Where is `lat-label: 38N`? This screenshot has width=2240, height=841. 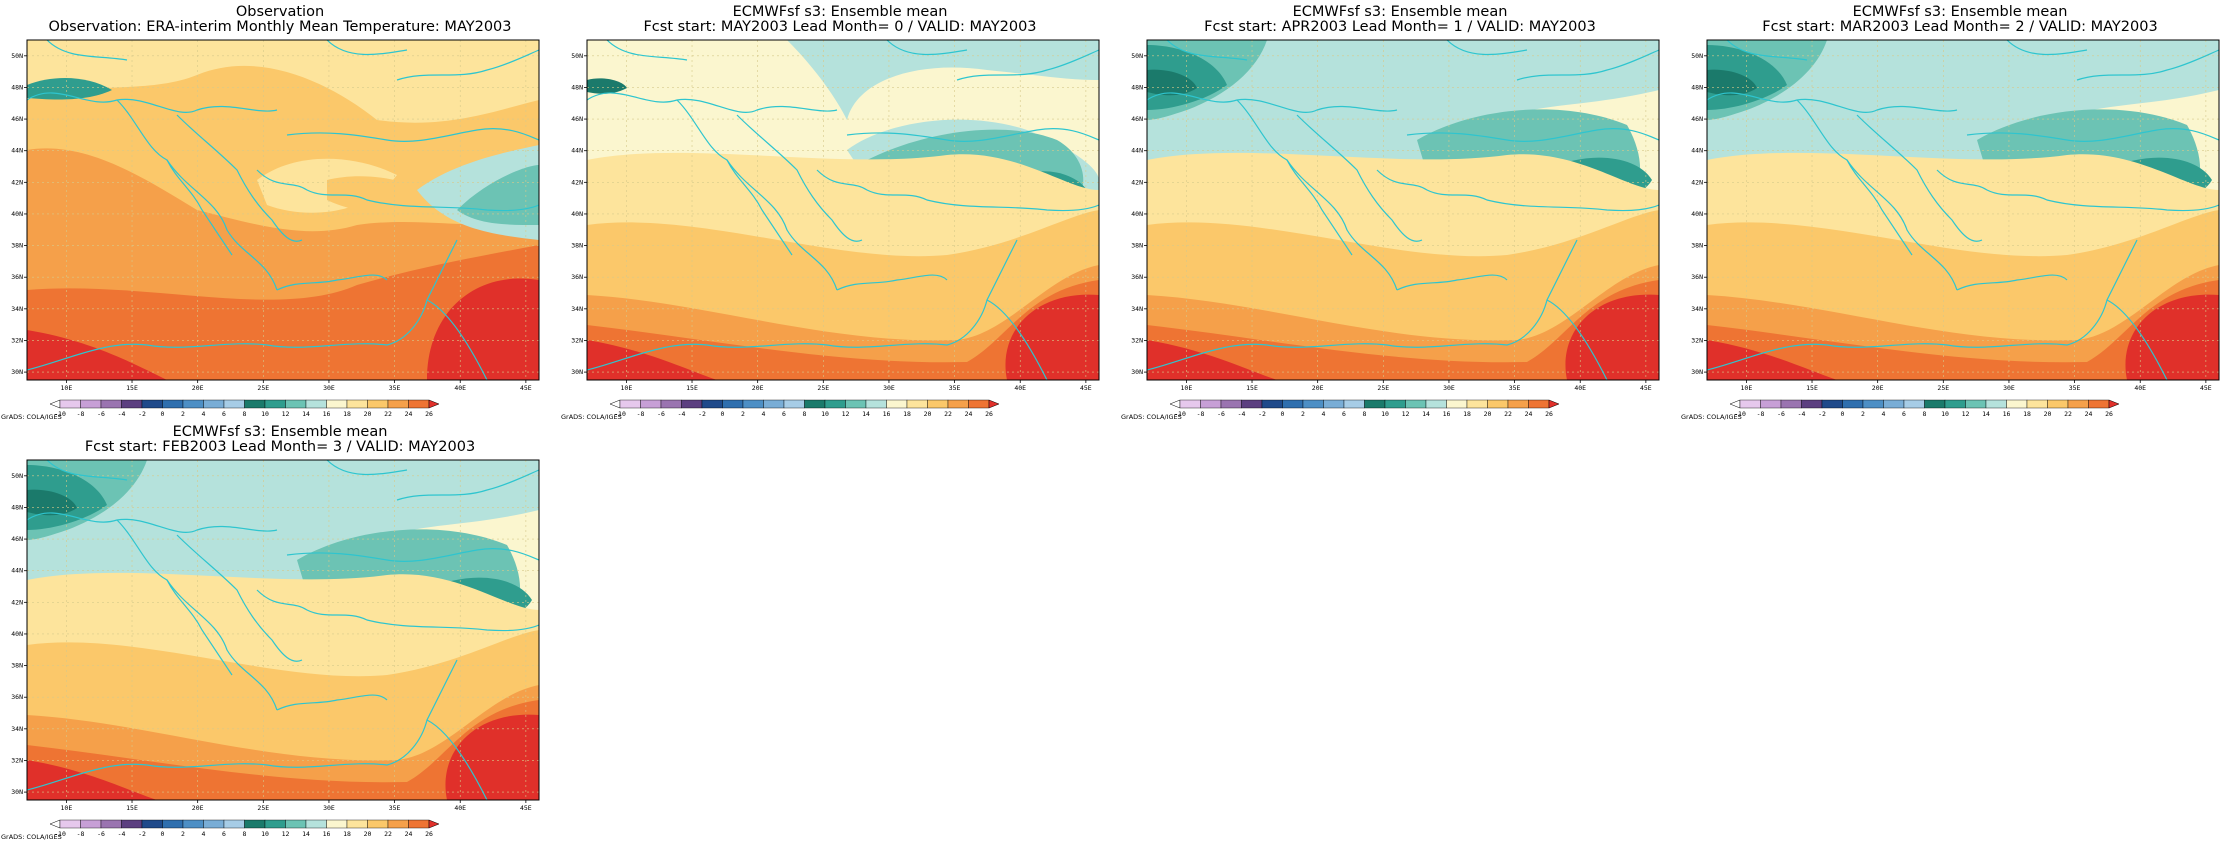 lat-label: 38N is located at coordinates (1697, 246).